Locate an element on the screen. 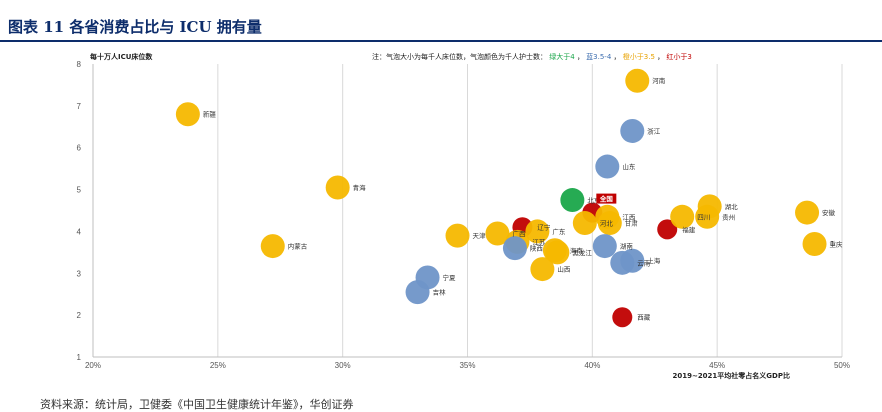  point-label: 天津 is located at coordinates (480, 236).